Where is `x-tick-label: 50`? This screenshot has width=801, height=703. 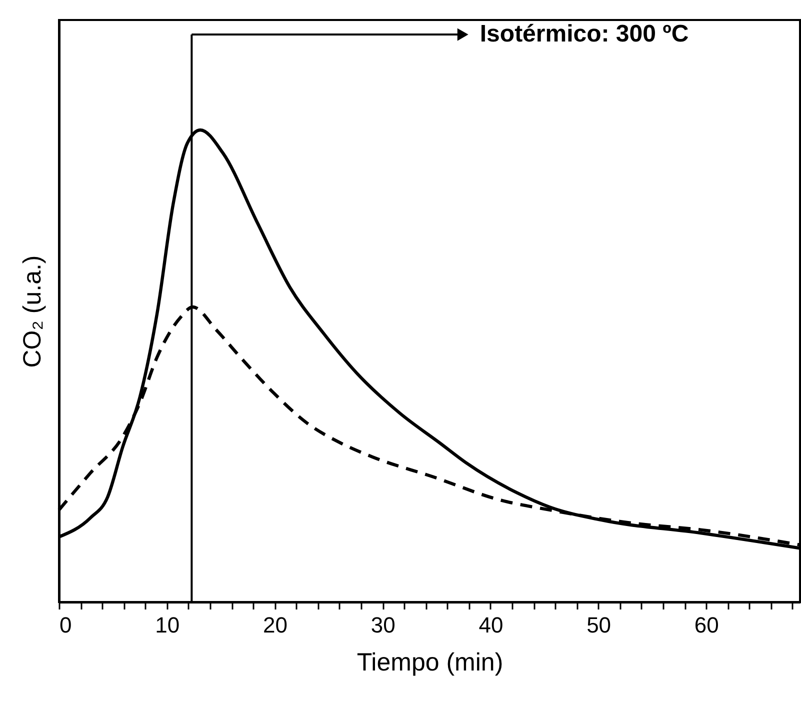
x-tick-label: 50 is located at coordinates (599, 625).